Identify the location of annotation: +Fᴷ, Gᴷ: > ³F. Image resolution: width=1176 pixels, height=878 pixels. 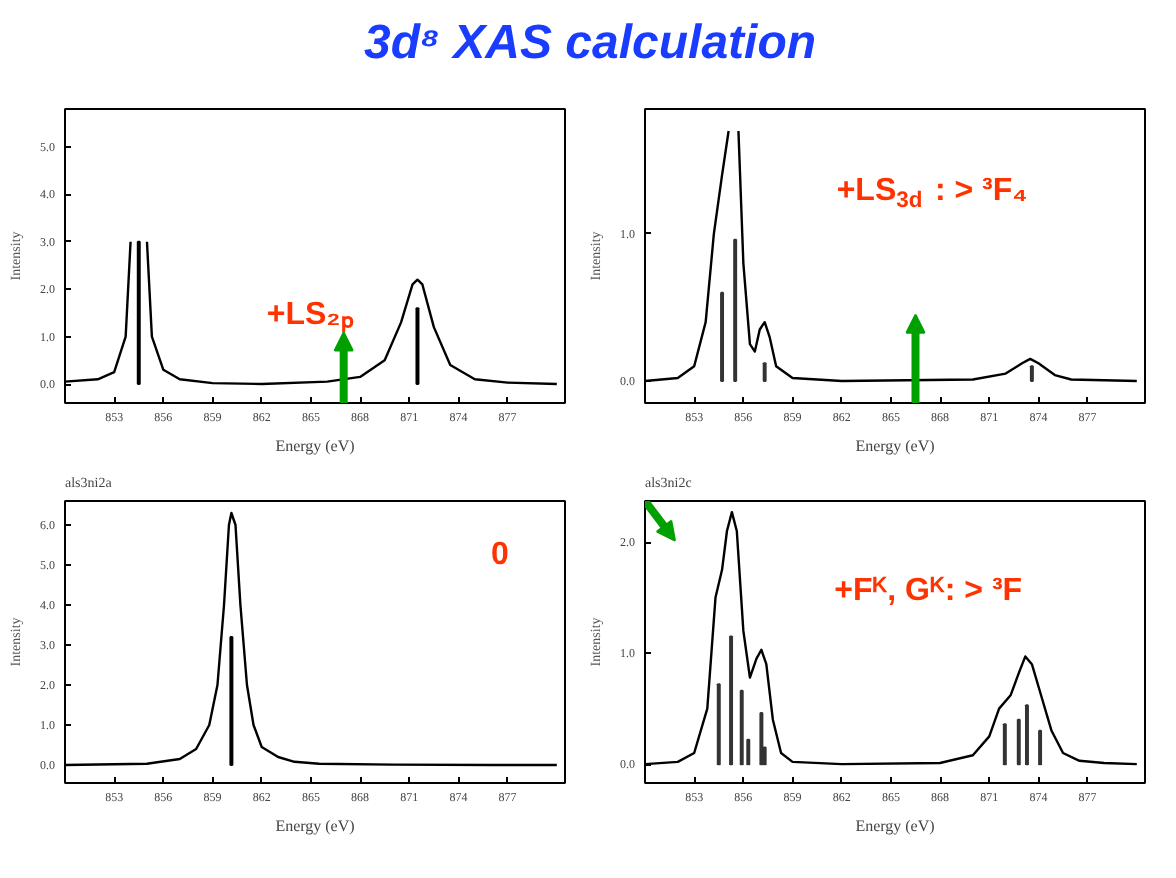
(928, 591).